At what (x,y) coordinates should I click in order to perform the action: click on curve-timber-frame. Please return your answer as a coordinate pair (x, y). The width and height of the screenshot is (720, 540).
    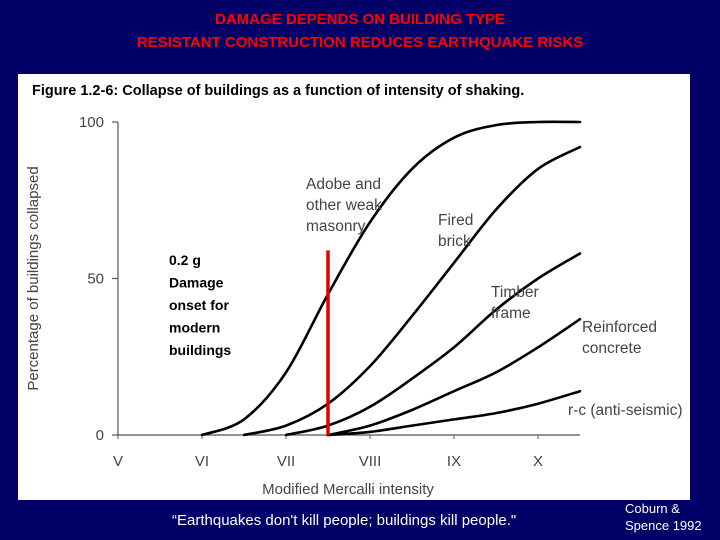
    Looking at the image, I should click on (433, 344).